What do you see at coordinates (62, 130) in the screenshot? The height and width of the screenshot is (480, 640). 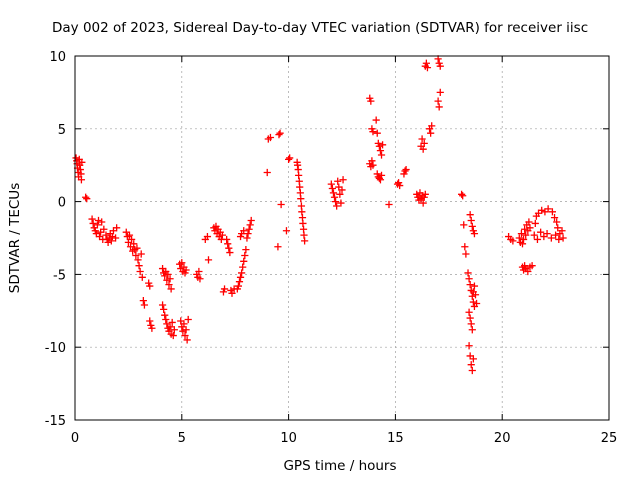 I see `y-tick-label: 5` at bounding box center [62, 130].